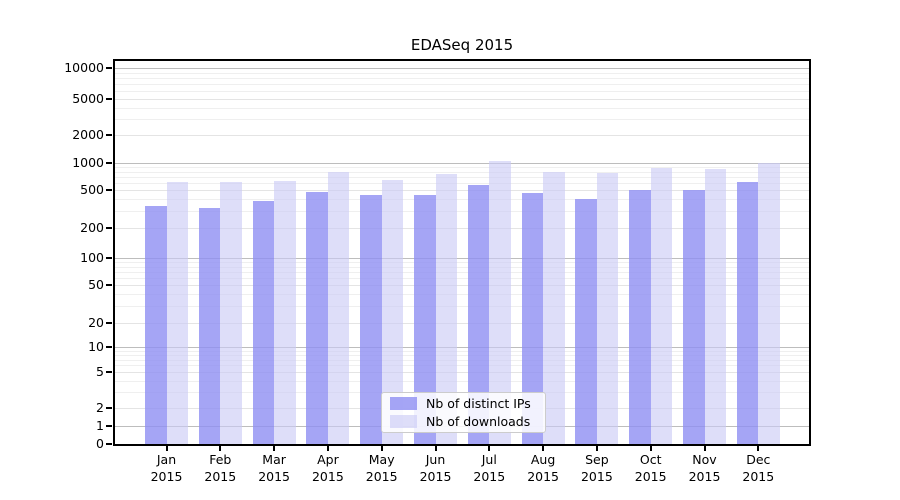  I want to click on y-tick-label: 500, so click(92, 189).